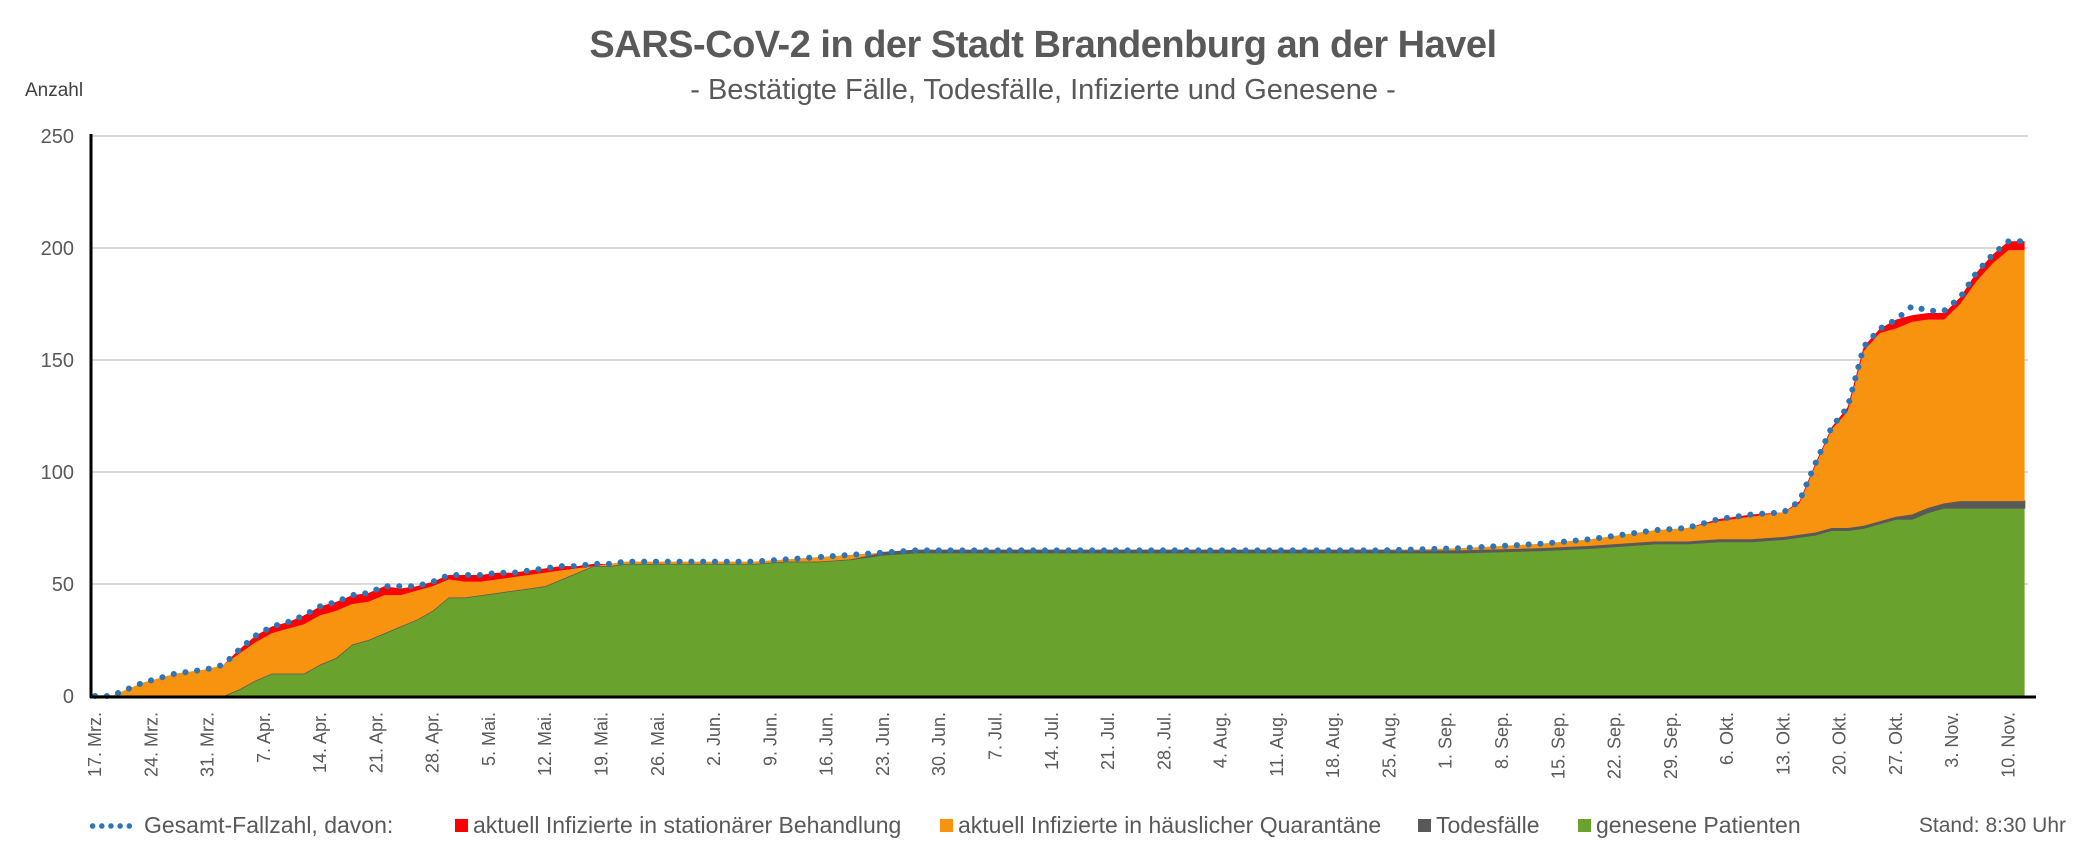 The image size is (2086, 867). Describe the element at coordinates (545, 744) in the screenshot. I see `x-tick-label: 12. Mai.` at that location.